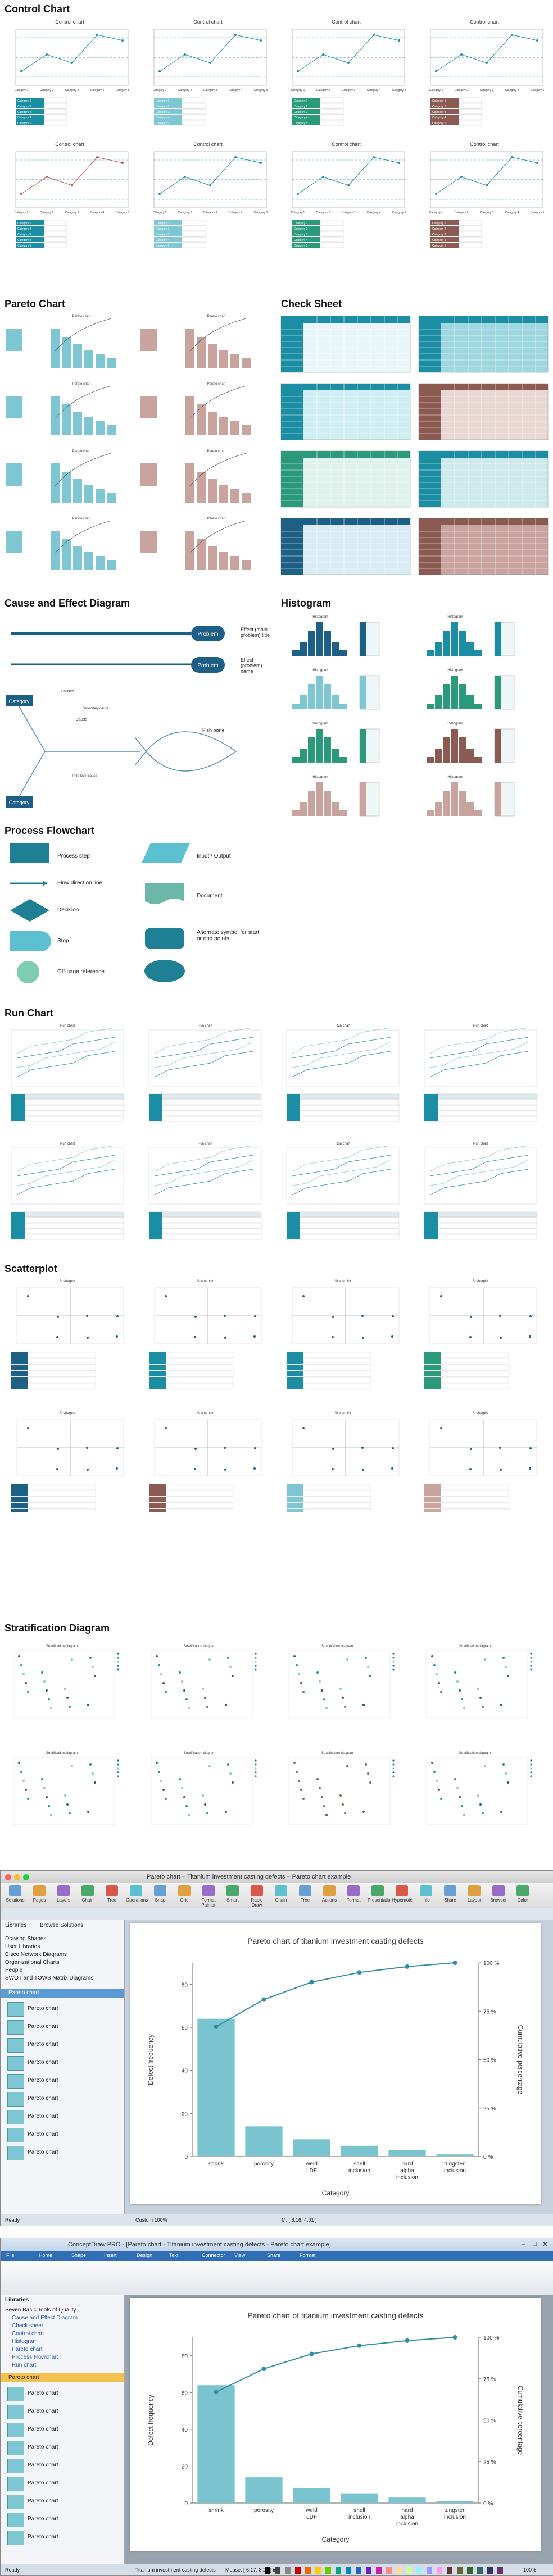 Image resolution: width=553 pixels, height=2576 pixels. Describe the element at coordinates (39, 1895) in the screenshot. I see `toolbar-button-pages: Pages` at that location.